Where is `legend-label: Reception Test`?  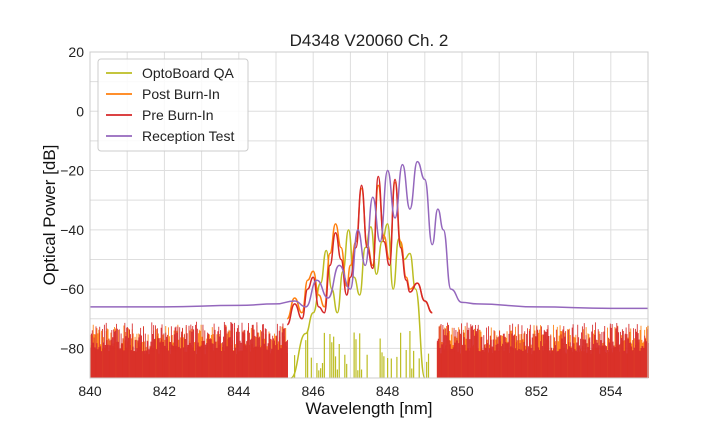 legend-label: Reception Test is located at coordinates (188, 136).